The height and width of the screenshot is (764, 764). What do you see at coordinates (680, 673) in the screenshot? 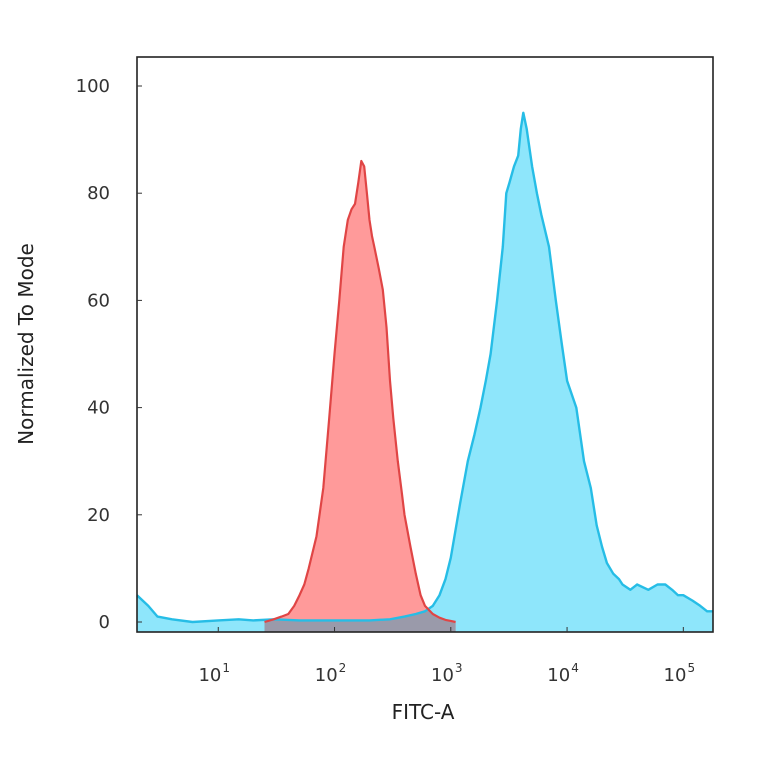
I see `x-tick-label: 10⁵` at bounding box center [680, 673].